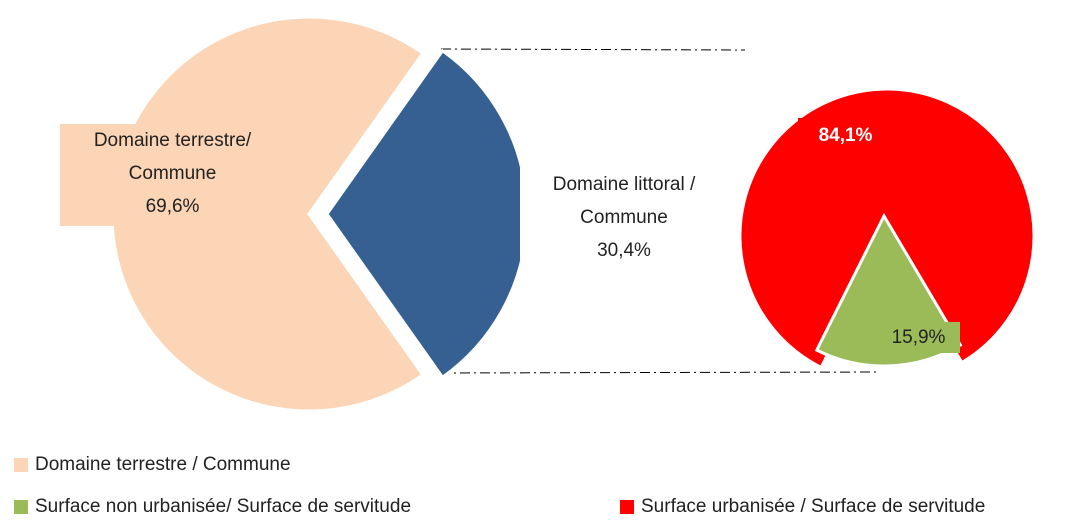 This screenshot has width=1080, height=522. Describe the element at coordinates (813, 506) in the screenshot. I see `legend-label: Surface urbanisée / Surface de servitude` at that location.